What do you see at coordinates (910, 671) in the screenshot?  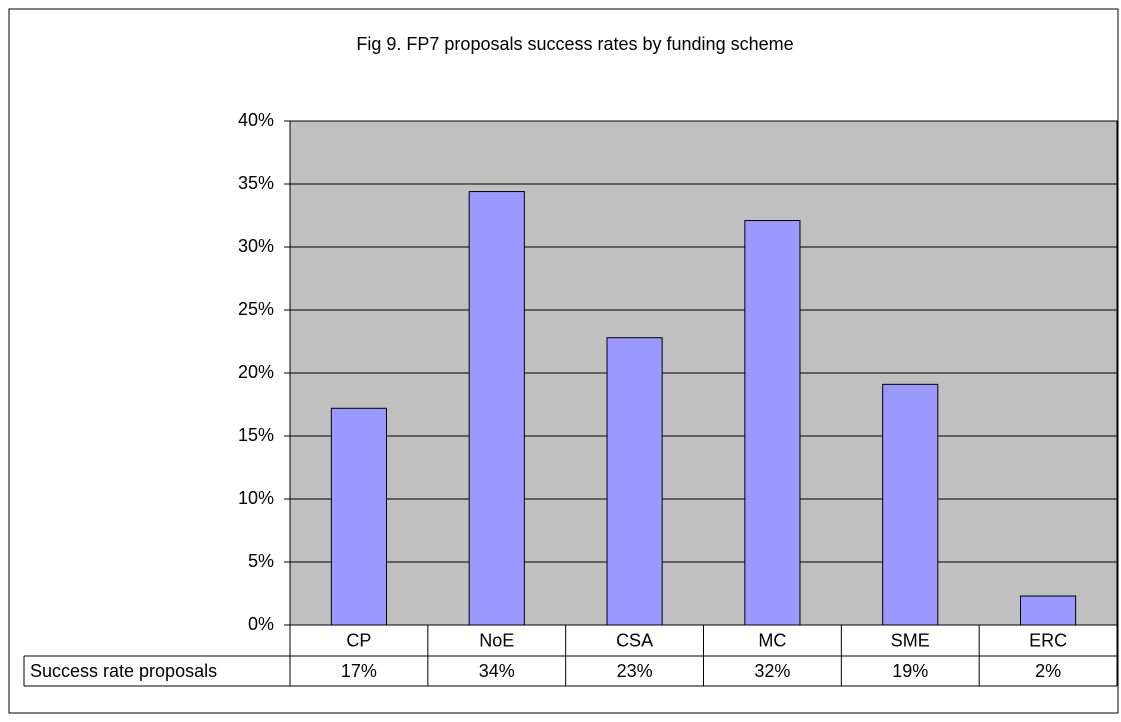 I see `table-value: 19%` at bounding box center [910, 671].